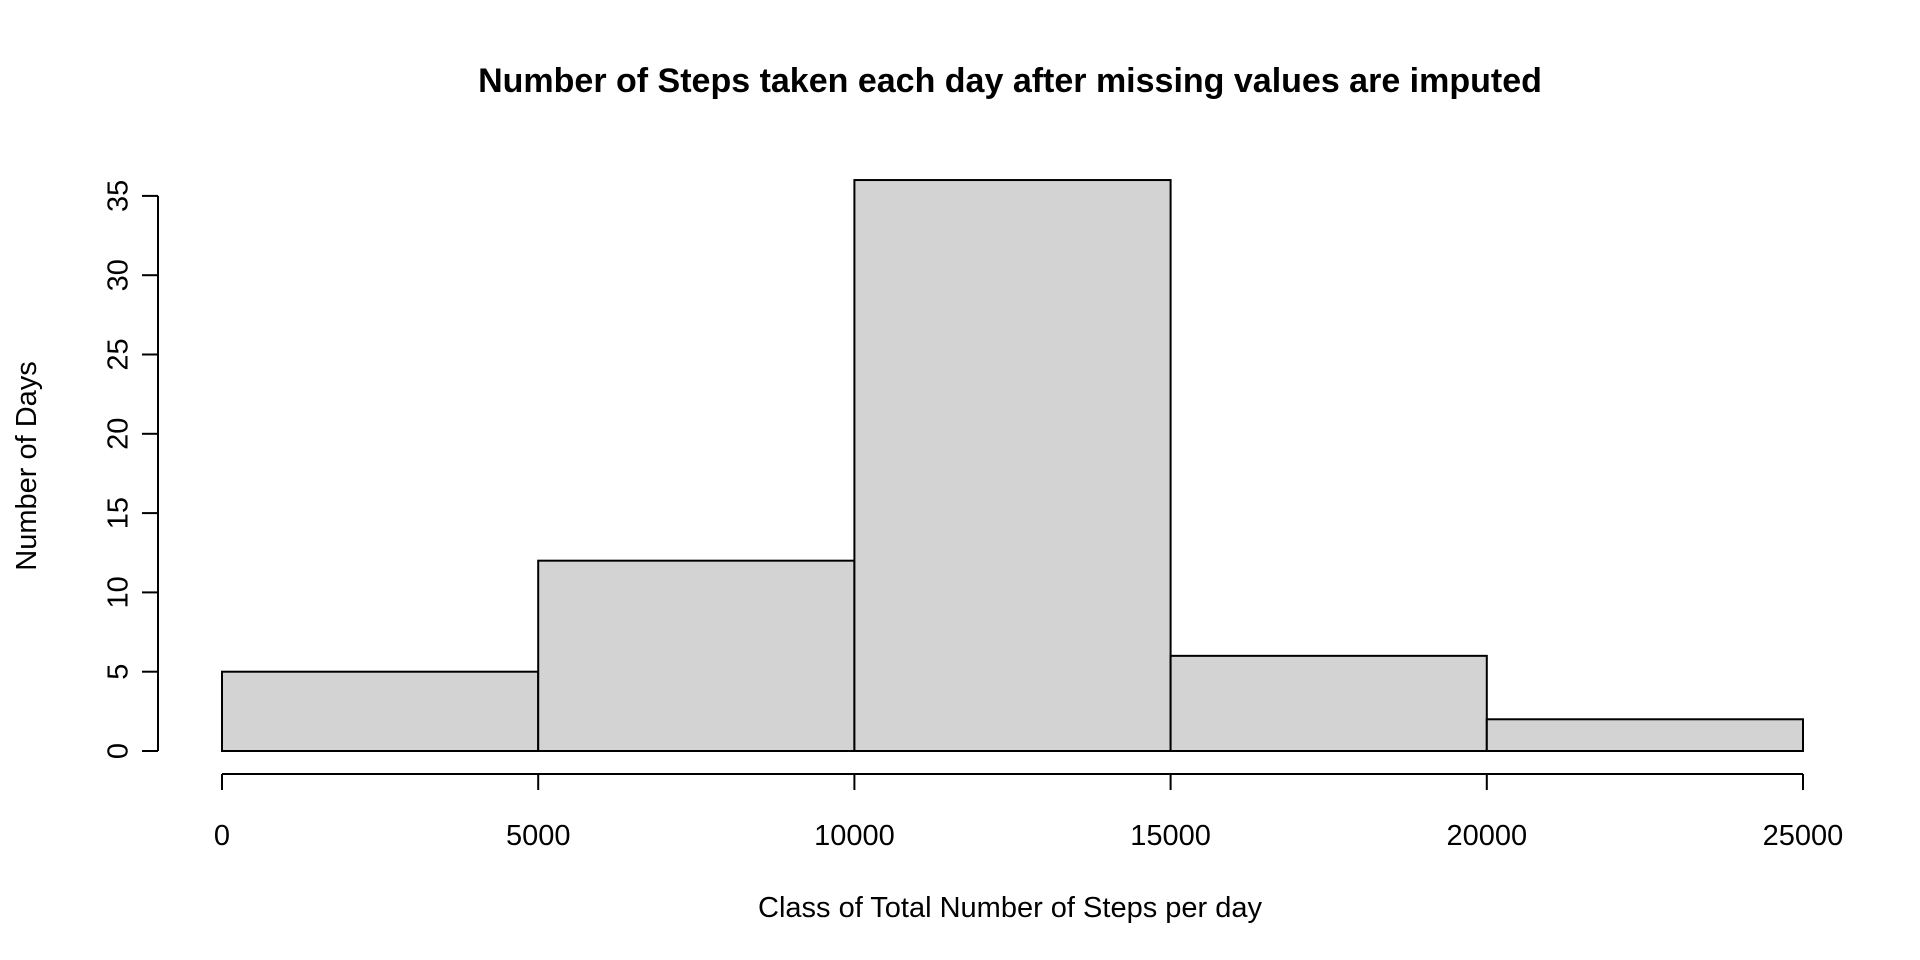 This screenshot has width=1920, height=960. What do you see at coordinates (27, 466) in the screenshot?
I see `y-axis-label: Number of Days` at bounding box center [27, 466].